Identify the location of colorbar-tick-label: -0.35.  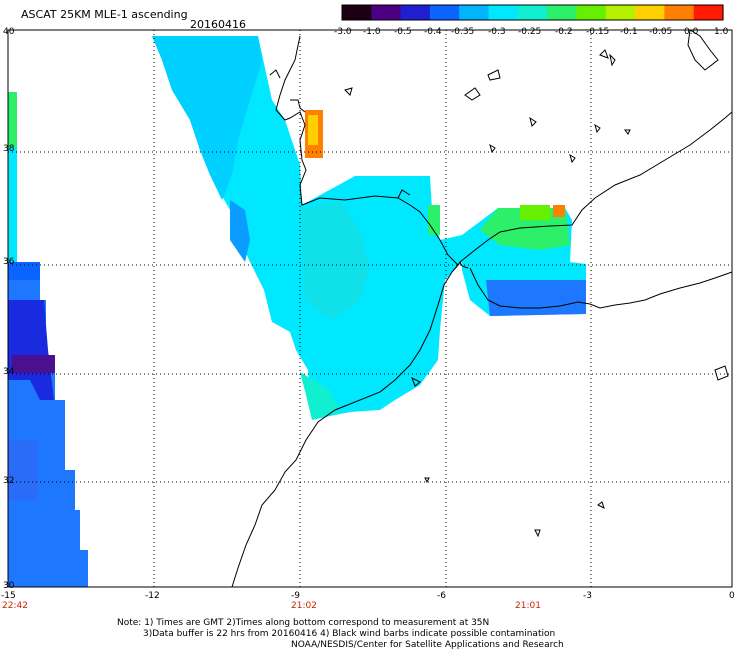
(463, 32).